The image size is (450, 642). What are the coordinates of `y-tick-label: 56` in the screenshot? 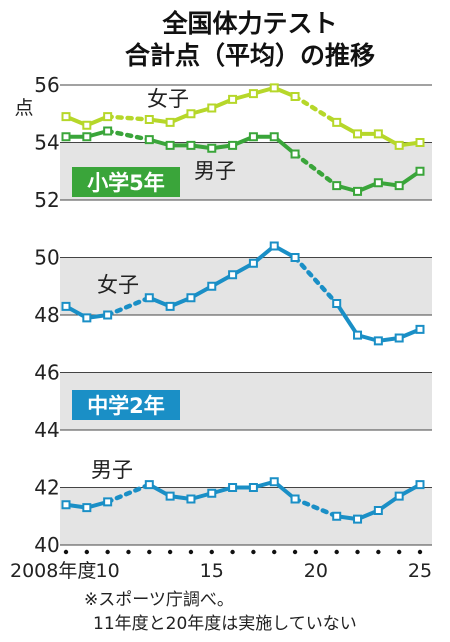 It's located at (46, 85).